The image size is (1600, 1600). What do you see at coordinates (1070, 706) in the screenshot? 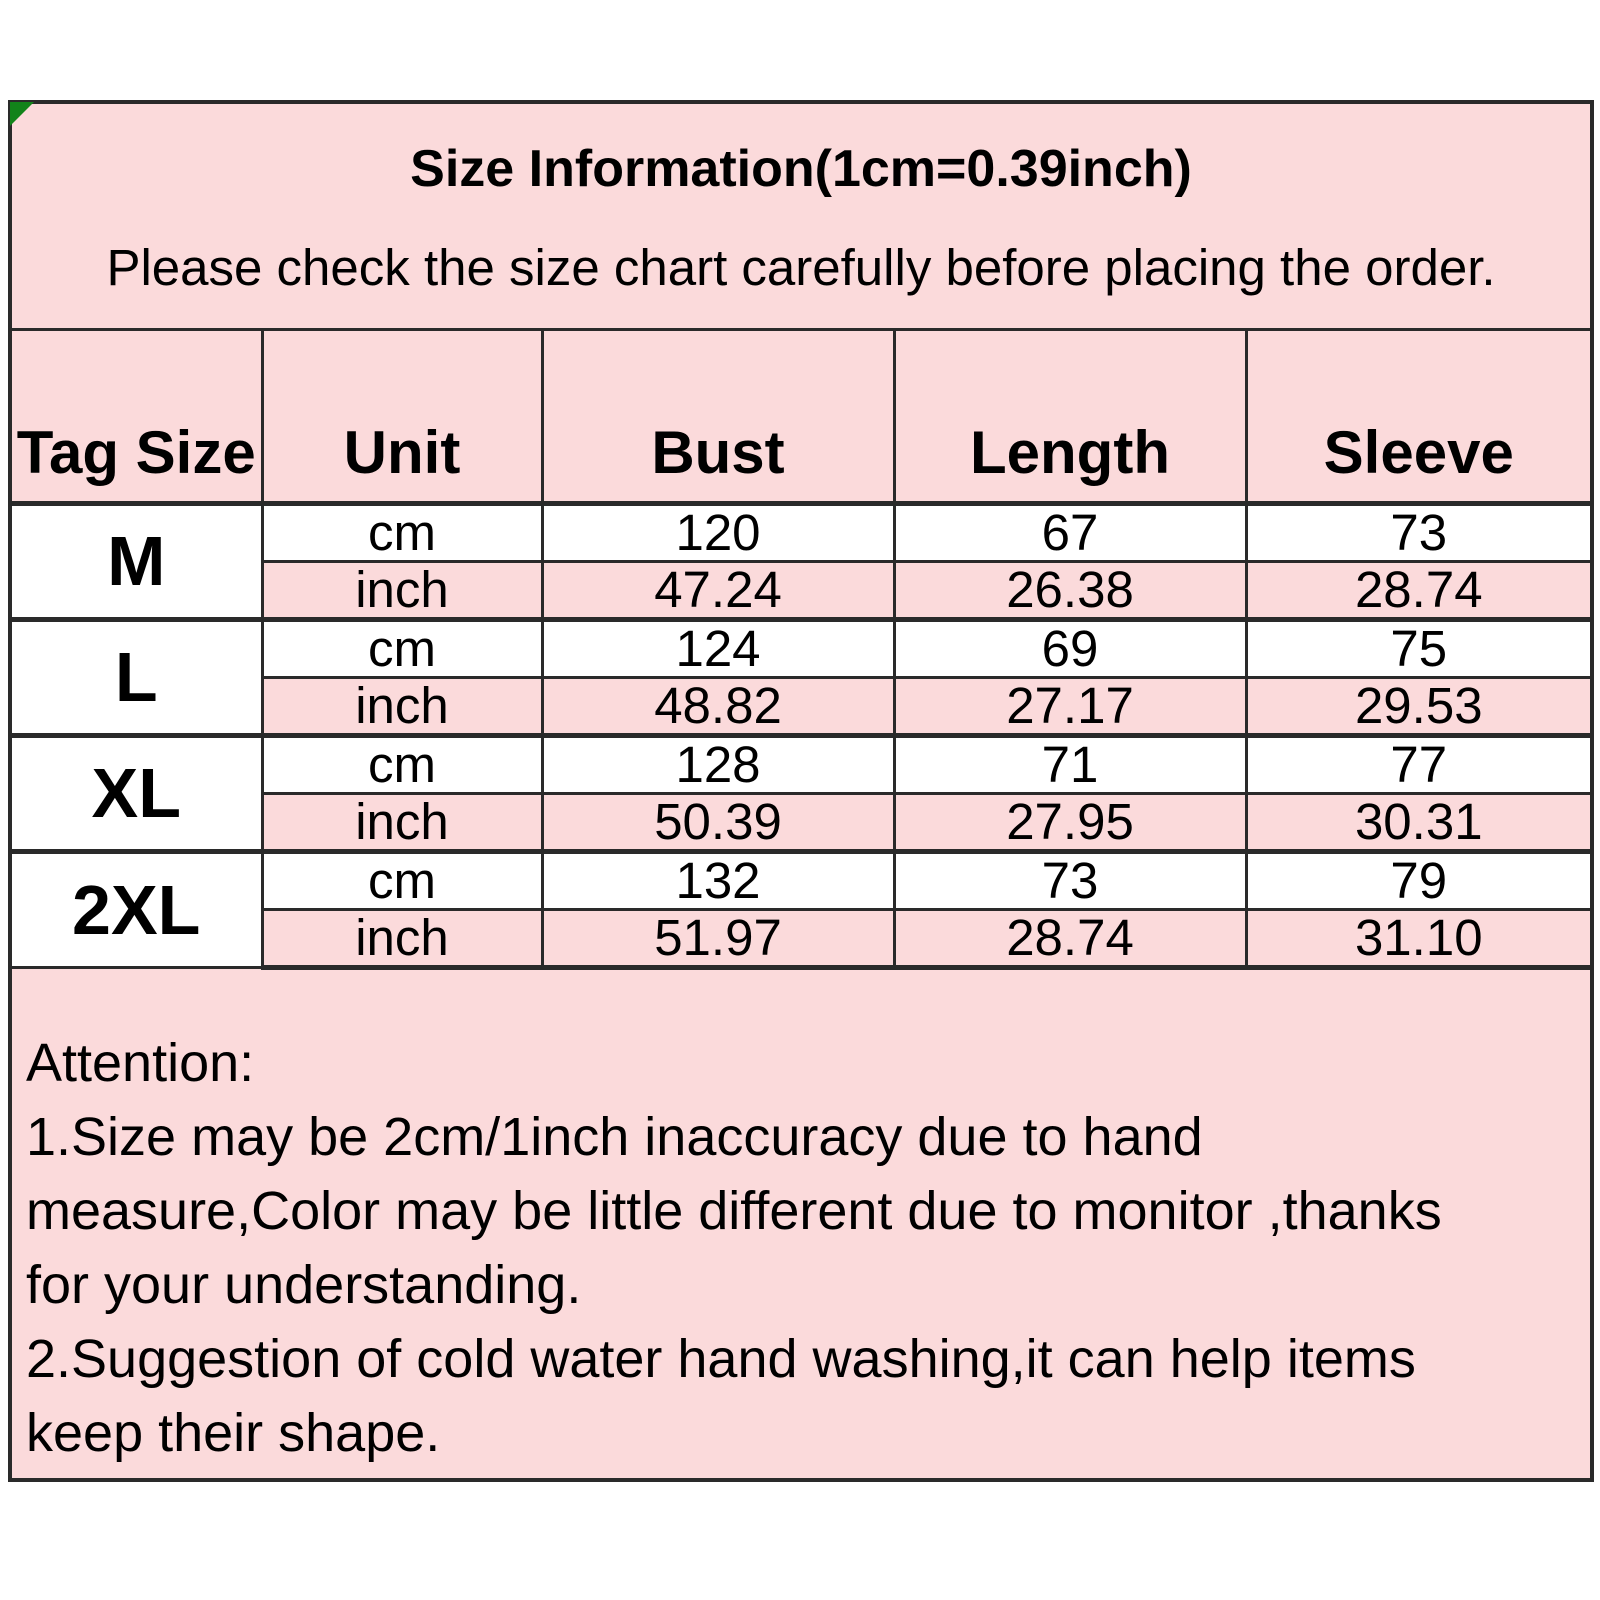
I see `length-value-cell: 27.17` at bounding box center [1070, 706].